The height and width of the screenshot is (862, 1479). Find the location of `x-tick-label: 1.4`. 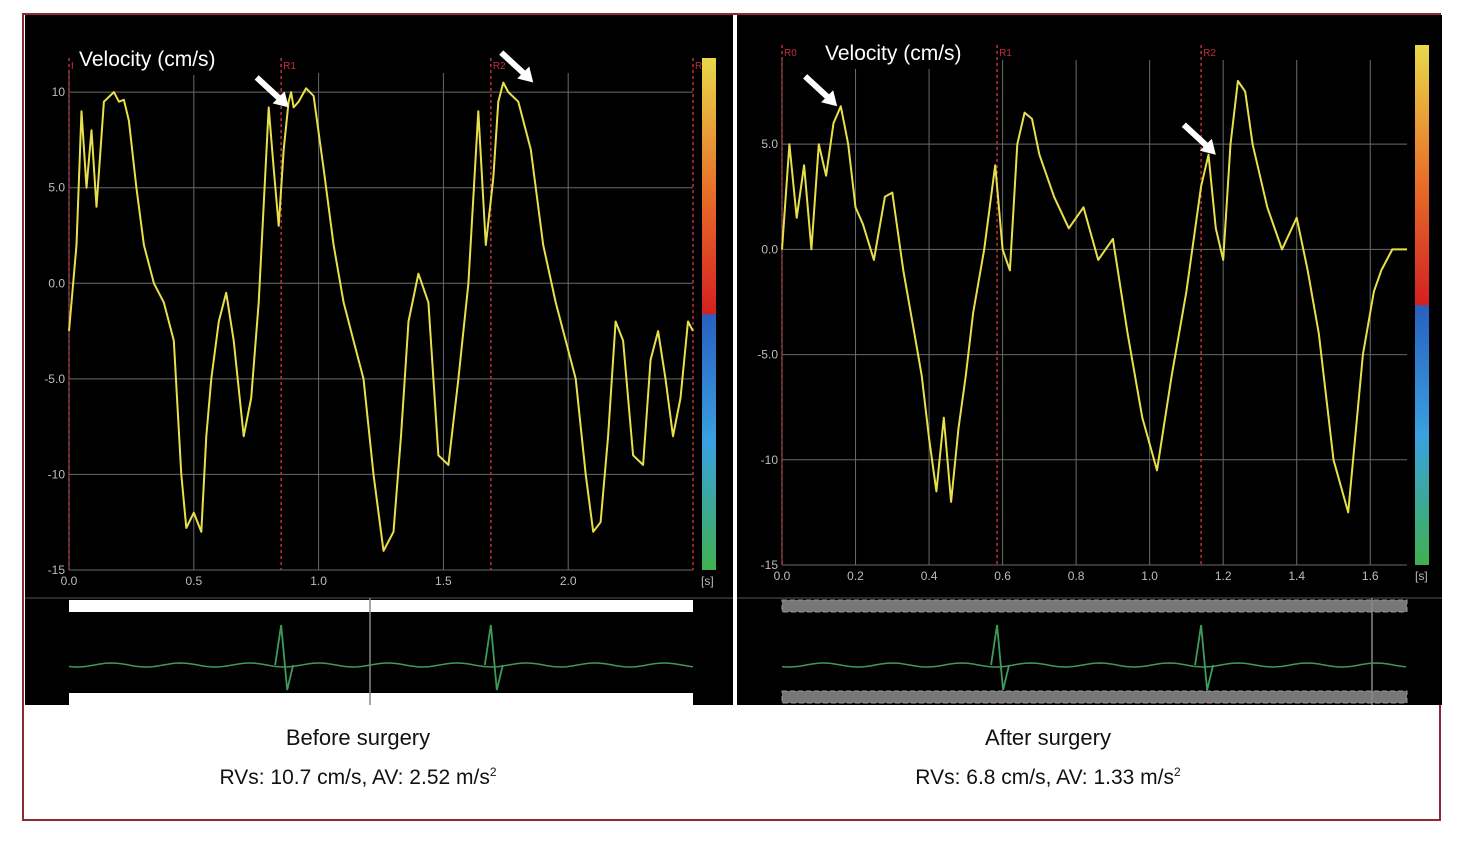

x-tick-label: 1.4 is located at coordinates (1296, 576).